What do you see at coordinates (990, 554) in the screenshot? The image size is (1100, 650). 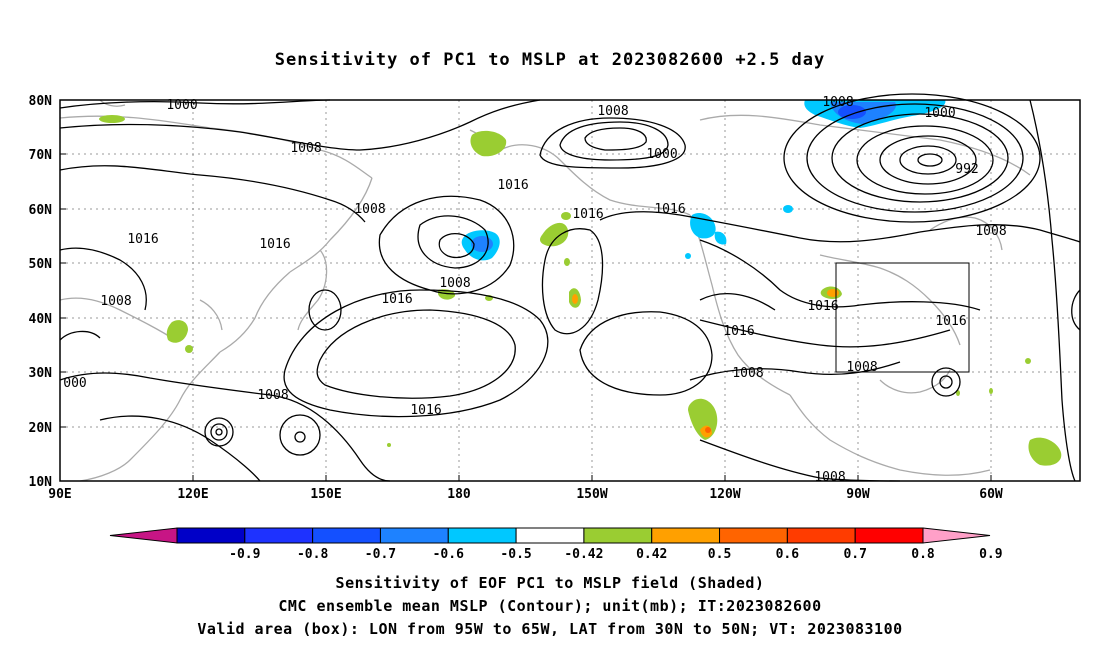 I see `colorbar-label: 0.9` at bounding box center [990, 554].